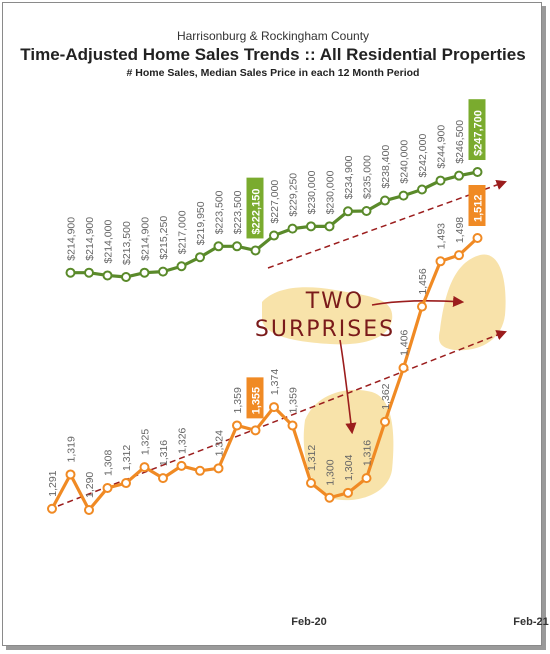 This screenshot has width=550, height=654. I want to click on sales-data-label: 1,493, so click(442, 236).